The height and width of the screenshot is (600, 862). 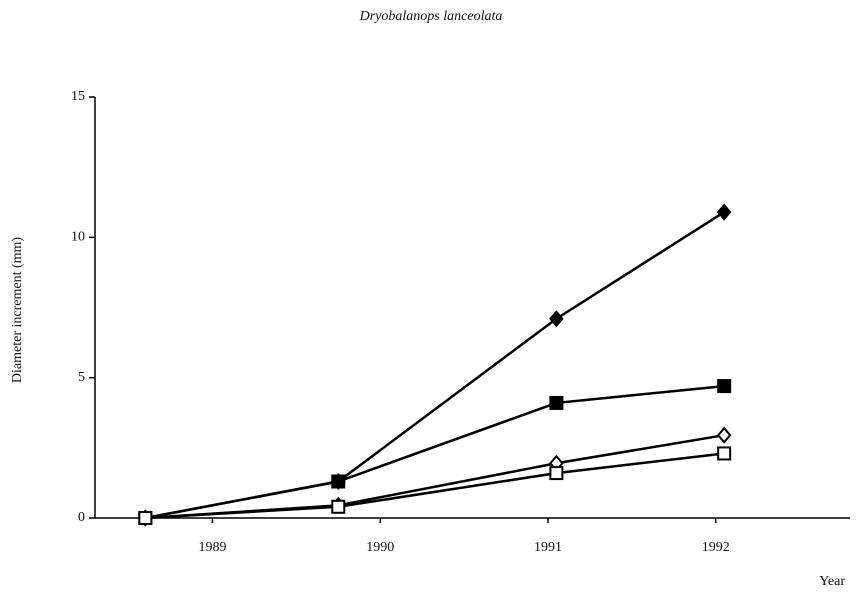 I want to click on x-tick-label: 1990, so click(x=380, y=547).